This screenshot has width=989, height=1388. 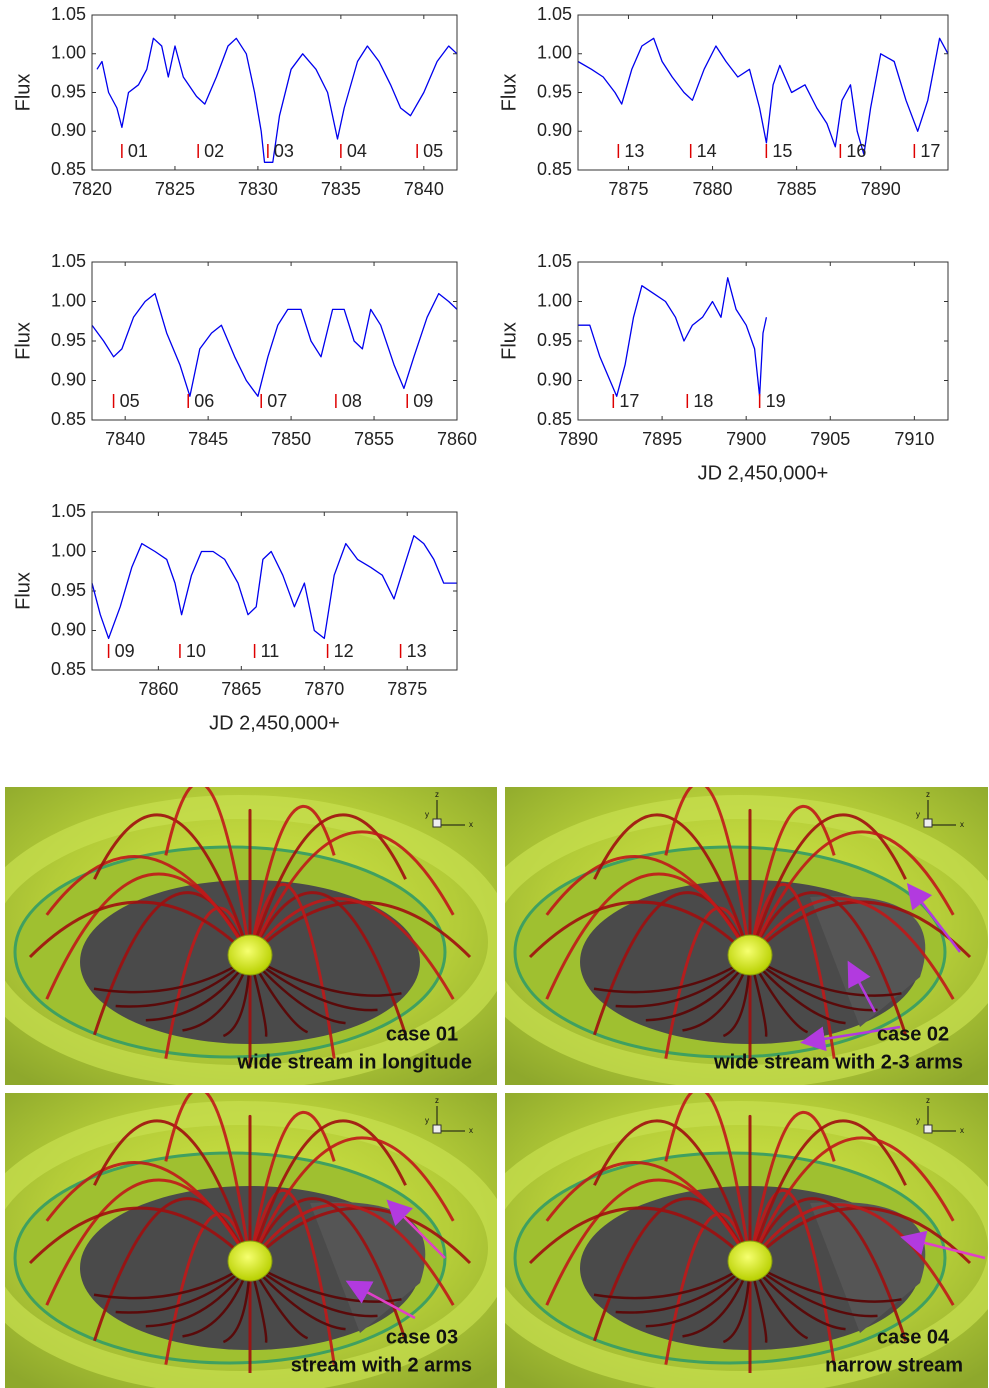 What do you see at coordinates (776, 401) in the screenshot?
I see `eclipse-label: 19` at bounding box center [776, 401].